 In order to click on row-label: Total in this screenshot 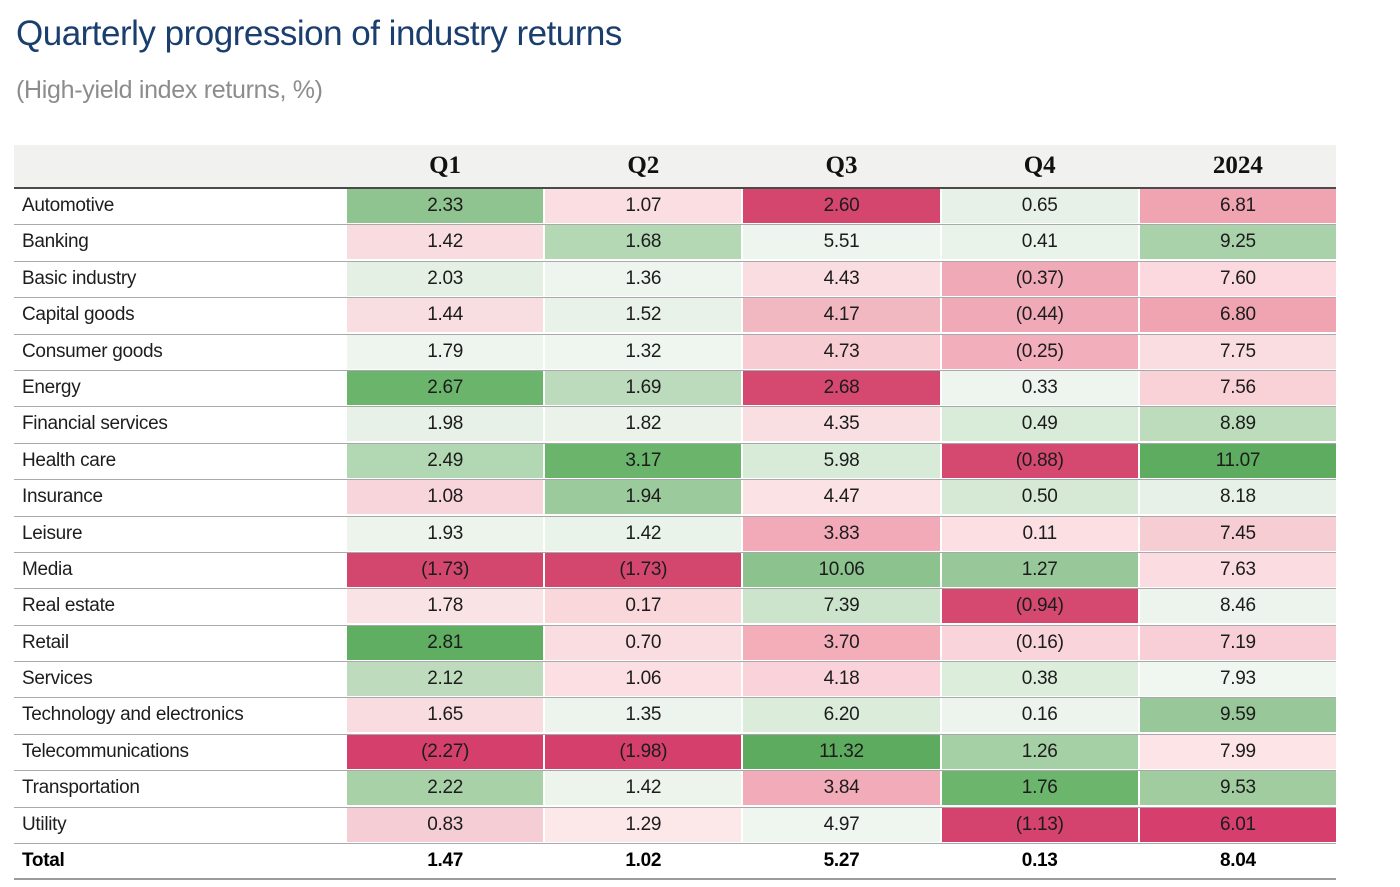, I will do `click(179, 861)`.